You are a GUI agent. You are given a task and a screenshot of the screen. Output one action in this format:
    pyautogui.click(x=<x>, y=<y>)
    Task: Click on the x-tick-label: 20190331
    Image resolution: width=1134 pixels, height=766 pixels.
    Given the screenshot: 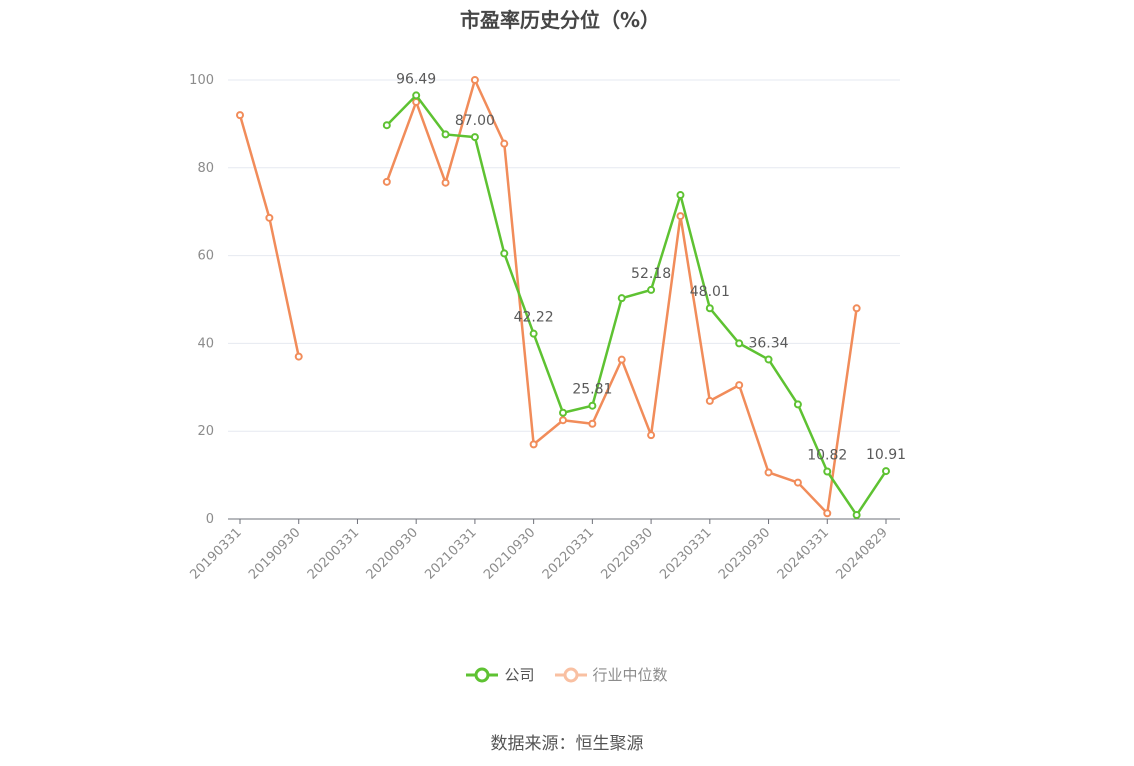 What is the action you would take?
    pyautogui.click(x=215, y=553)
    